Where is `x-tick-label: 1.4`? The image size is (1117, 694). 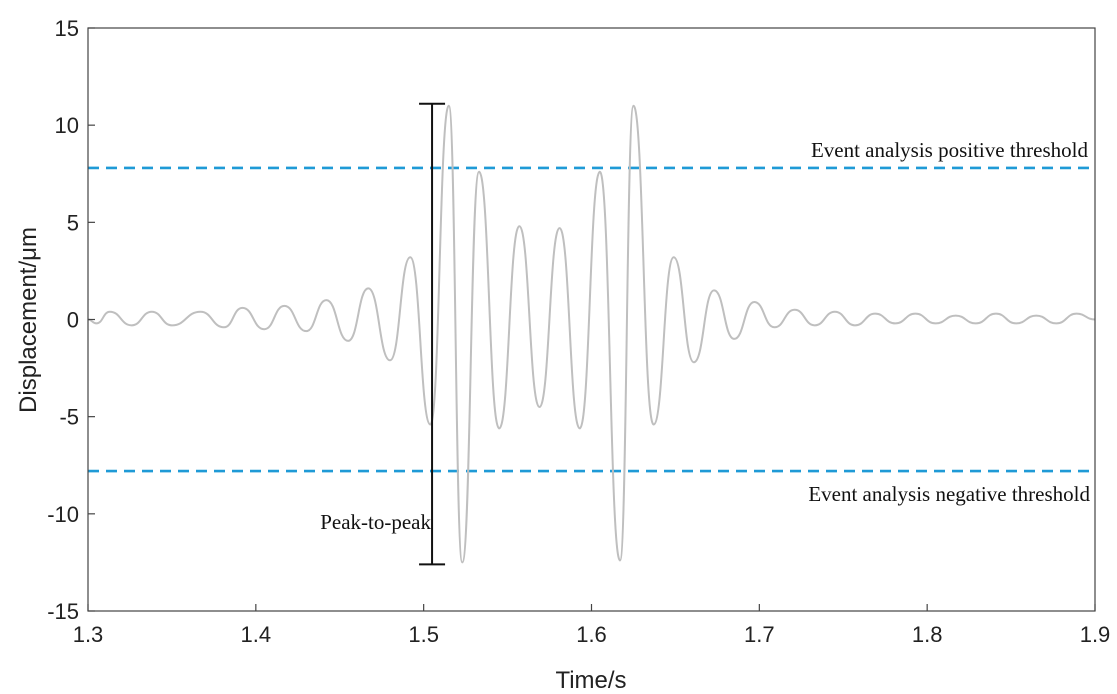 x-tick-label: 1.4 is located at coordinates (256, 634).